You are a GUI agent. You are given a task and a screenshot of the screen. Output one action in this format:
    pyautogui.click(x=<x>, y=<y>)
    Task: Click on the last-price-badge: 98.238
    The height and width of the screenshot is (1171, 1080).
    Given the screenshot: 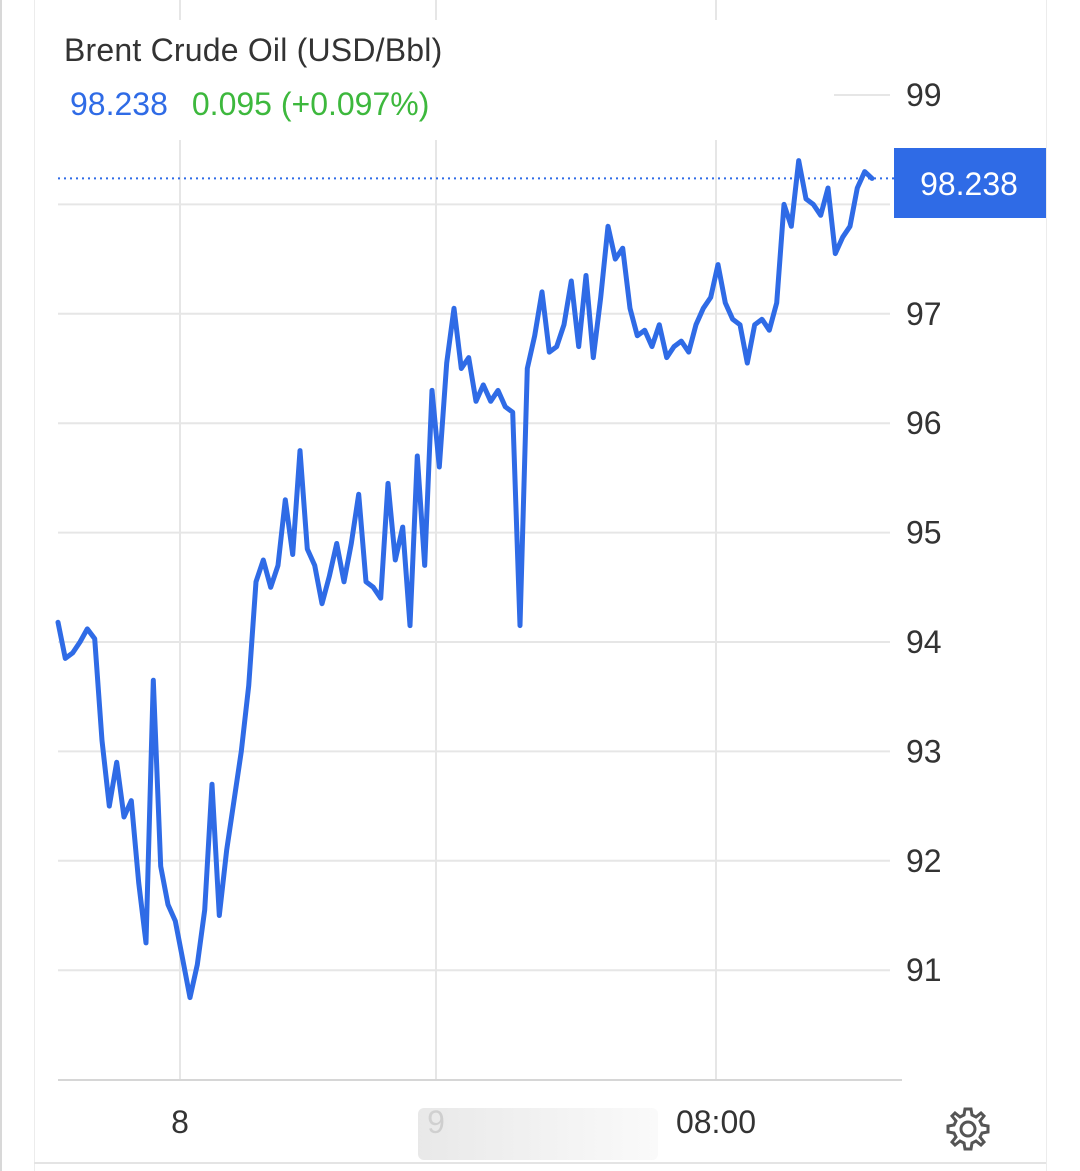 What is the action you would take?
    pyautogui.click(x=970, y=183)
    